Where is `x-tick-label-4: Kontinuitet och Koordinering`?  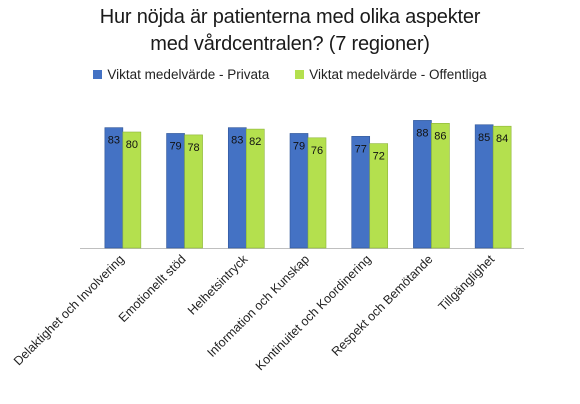
x-tick-label-4: Kontinuitet och Koordinering is located at coordinates (313, 312).